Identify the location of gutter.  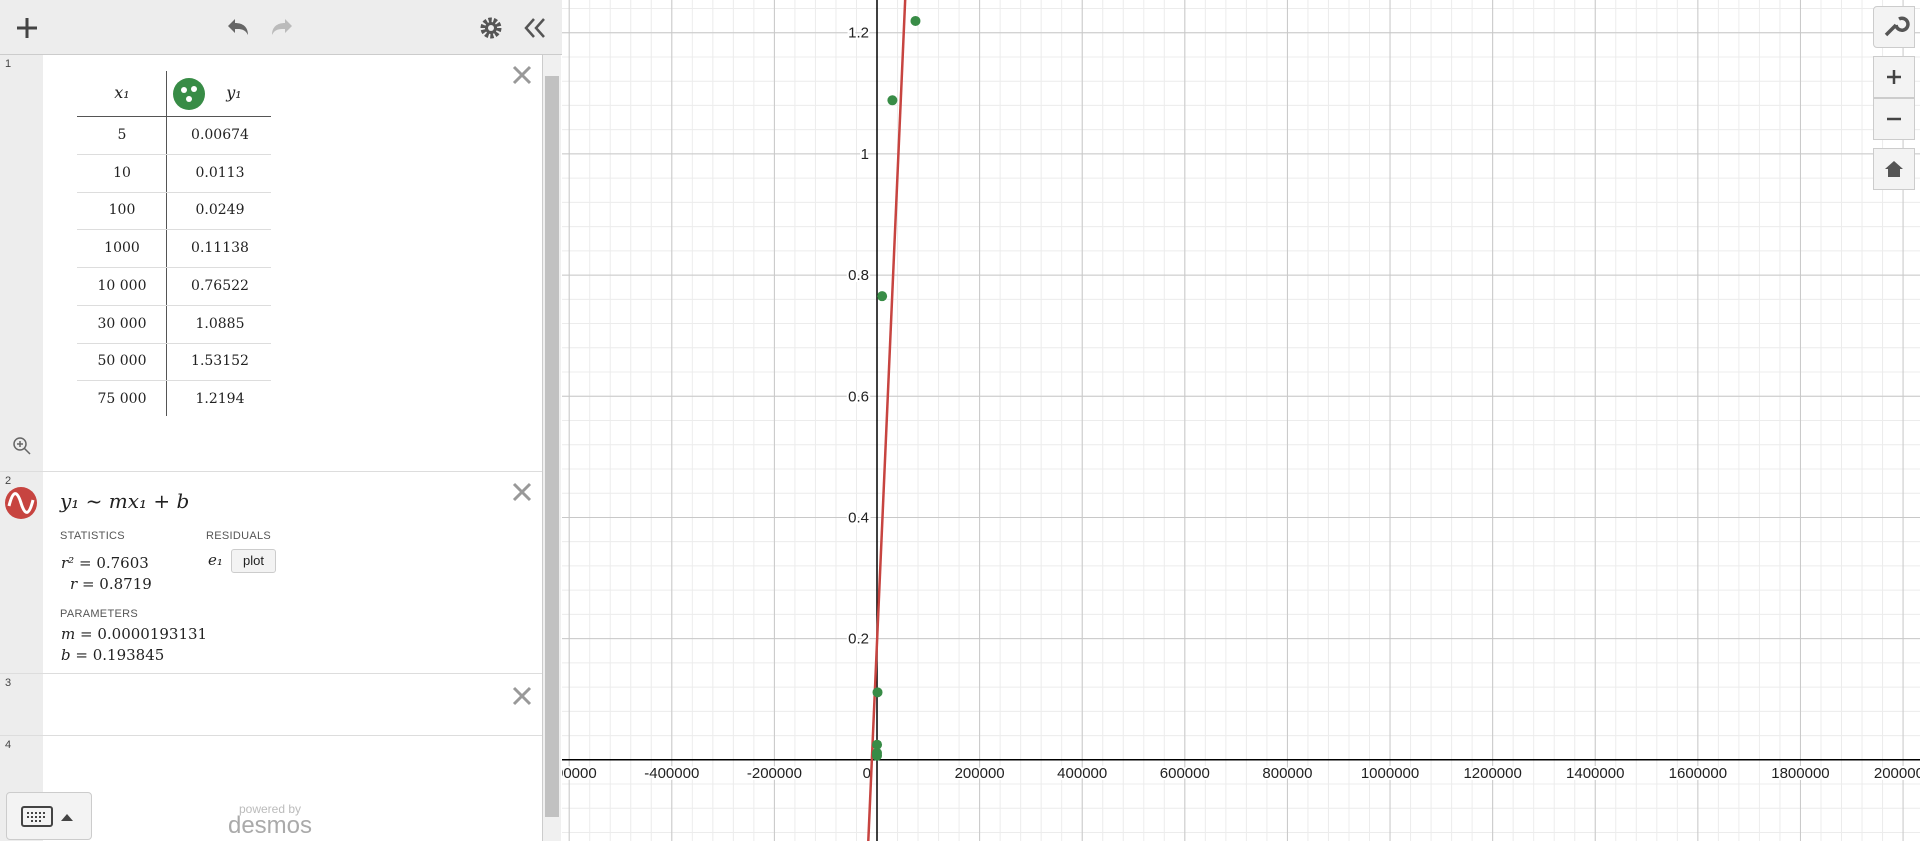
(21, 448).